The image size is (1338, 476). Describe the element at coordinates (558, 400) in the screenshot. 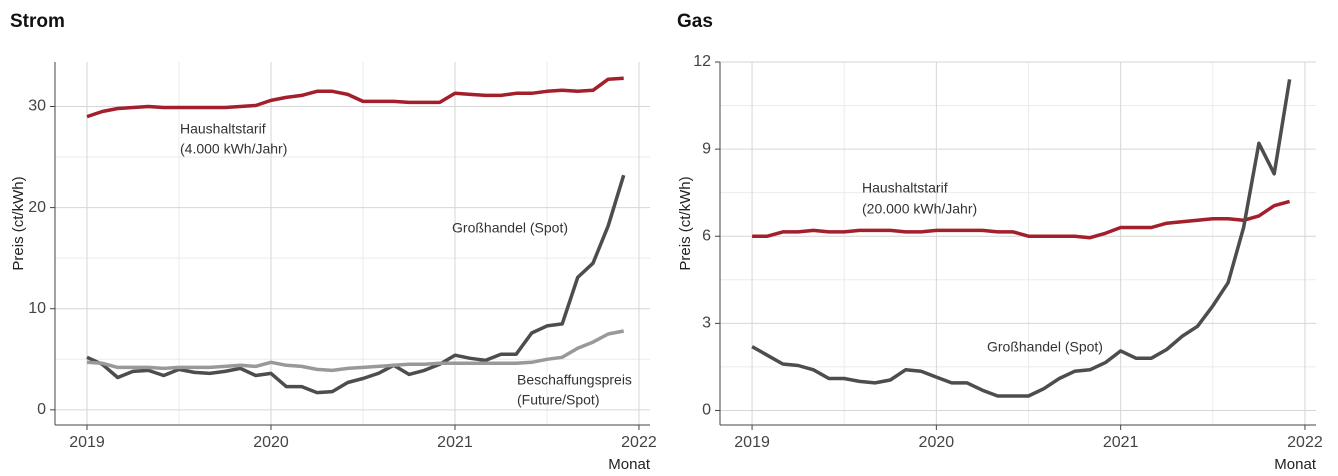

I see `annotation: (Future/Spot)` at that location.